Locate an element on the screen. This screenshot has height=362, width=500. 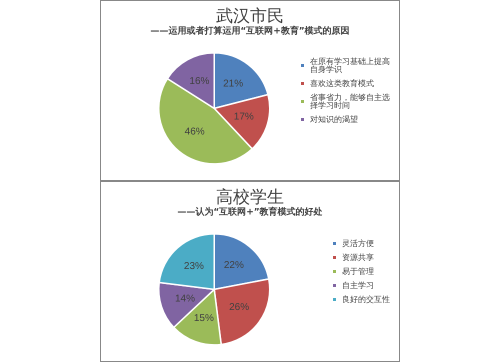
legend-label: 资源共享 is located at coordinates (358, 257).